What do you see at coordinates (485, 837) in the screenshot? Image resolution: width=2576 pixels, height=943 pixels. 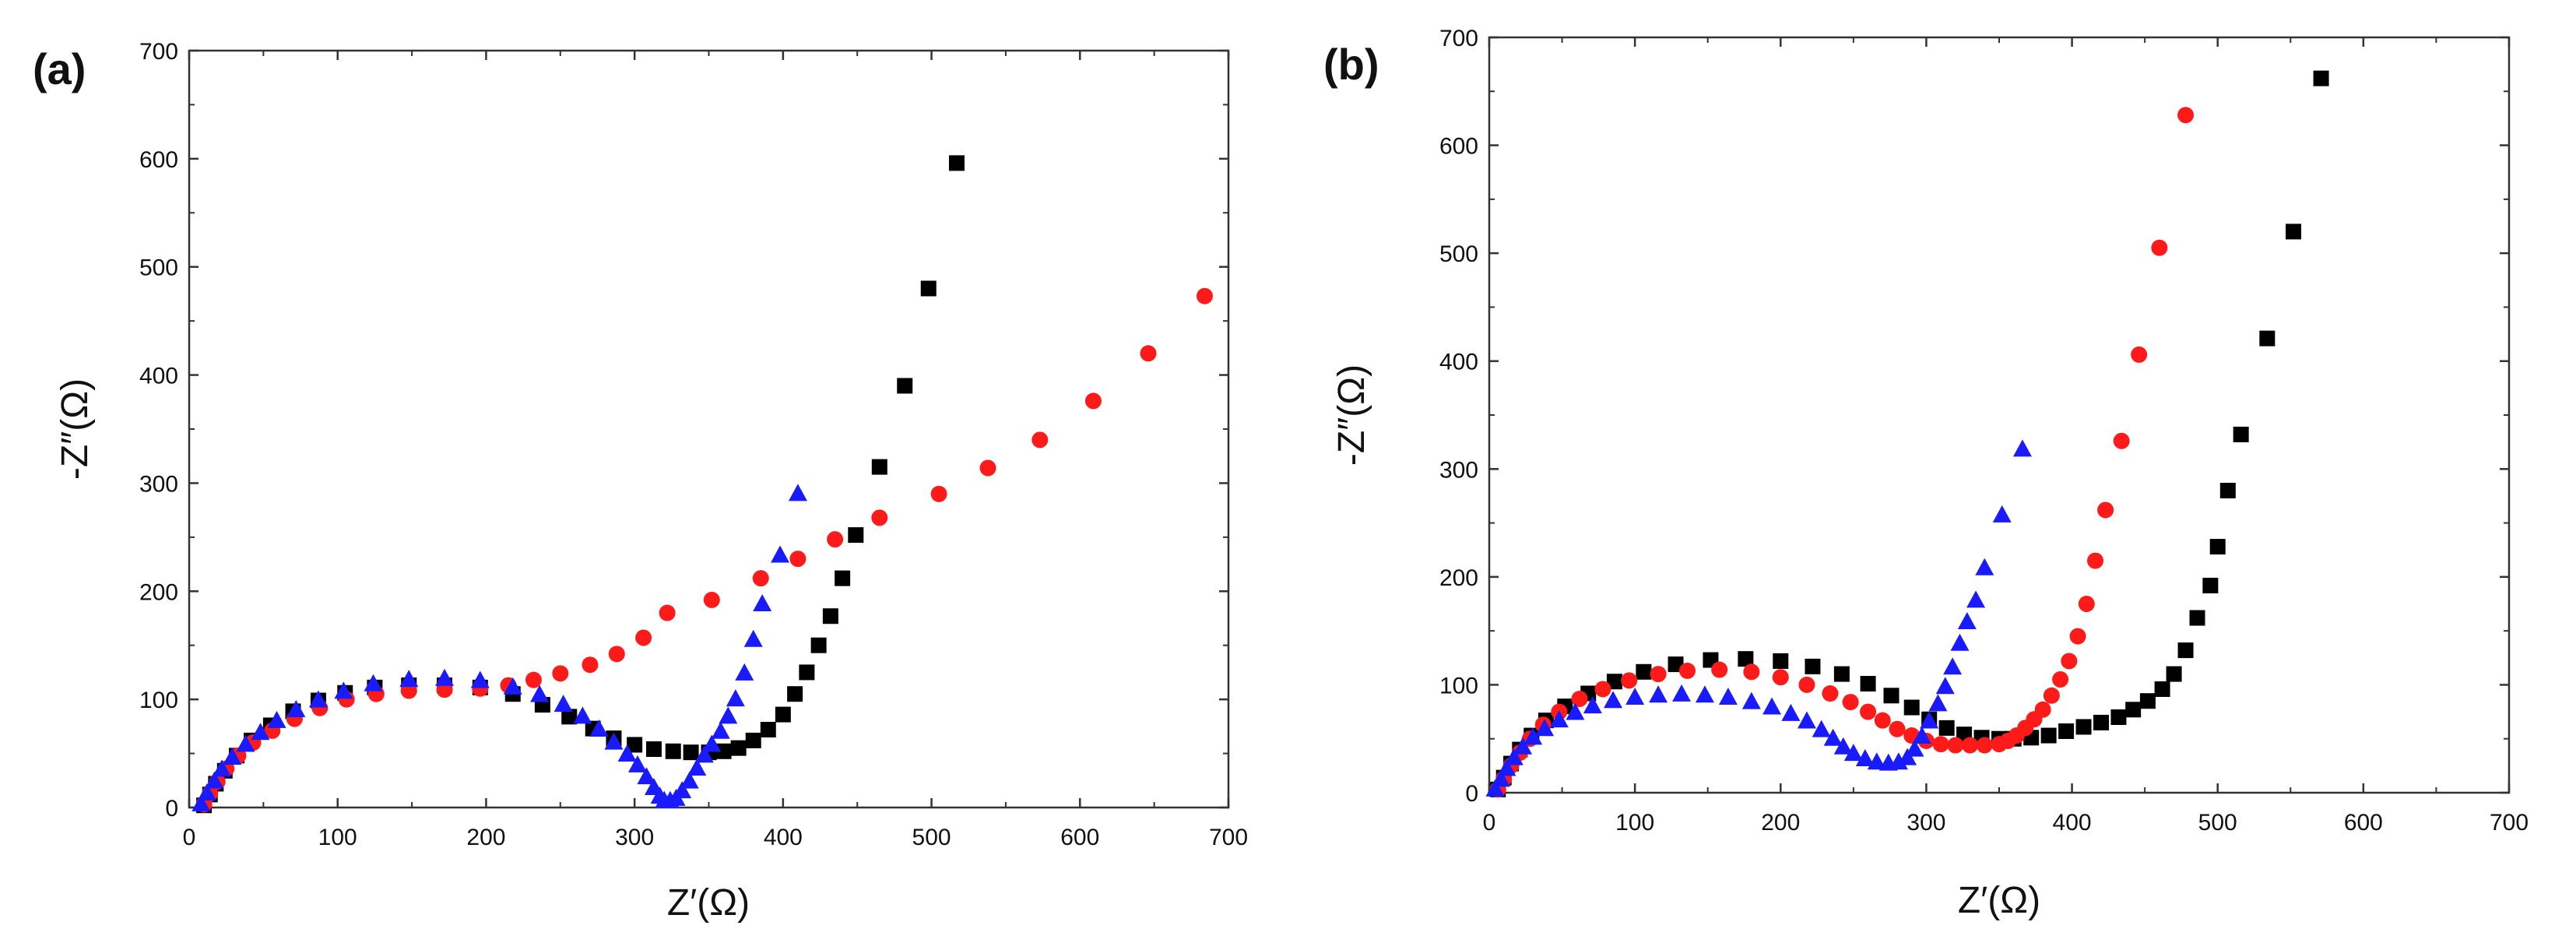 I see `x-tick-label: 200` at bounding box center [485, 837].